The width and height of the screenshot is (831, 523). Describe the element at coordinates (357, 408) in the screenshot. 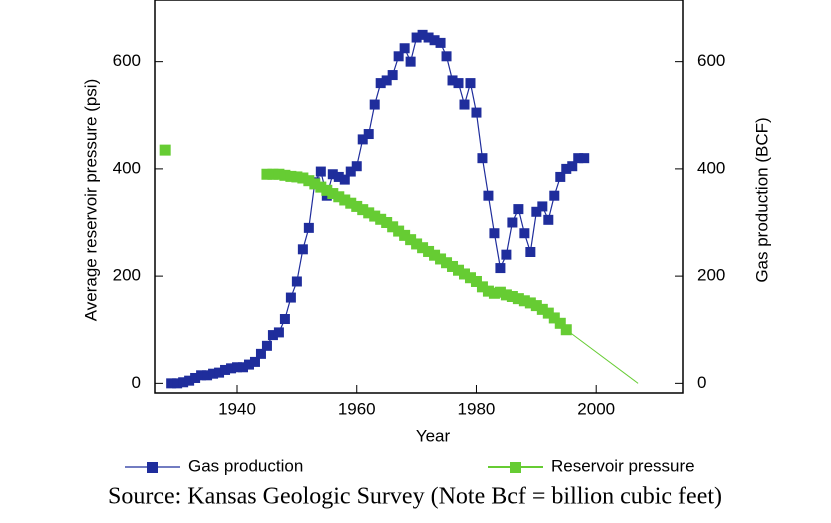

I see `x-tick-label: 1960` at that location.